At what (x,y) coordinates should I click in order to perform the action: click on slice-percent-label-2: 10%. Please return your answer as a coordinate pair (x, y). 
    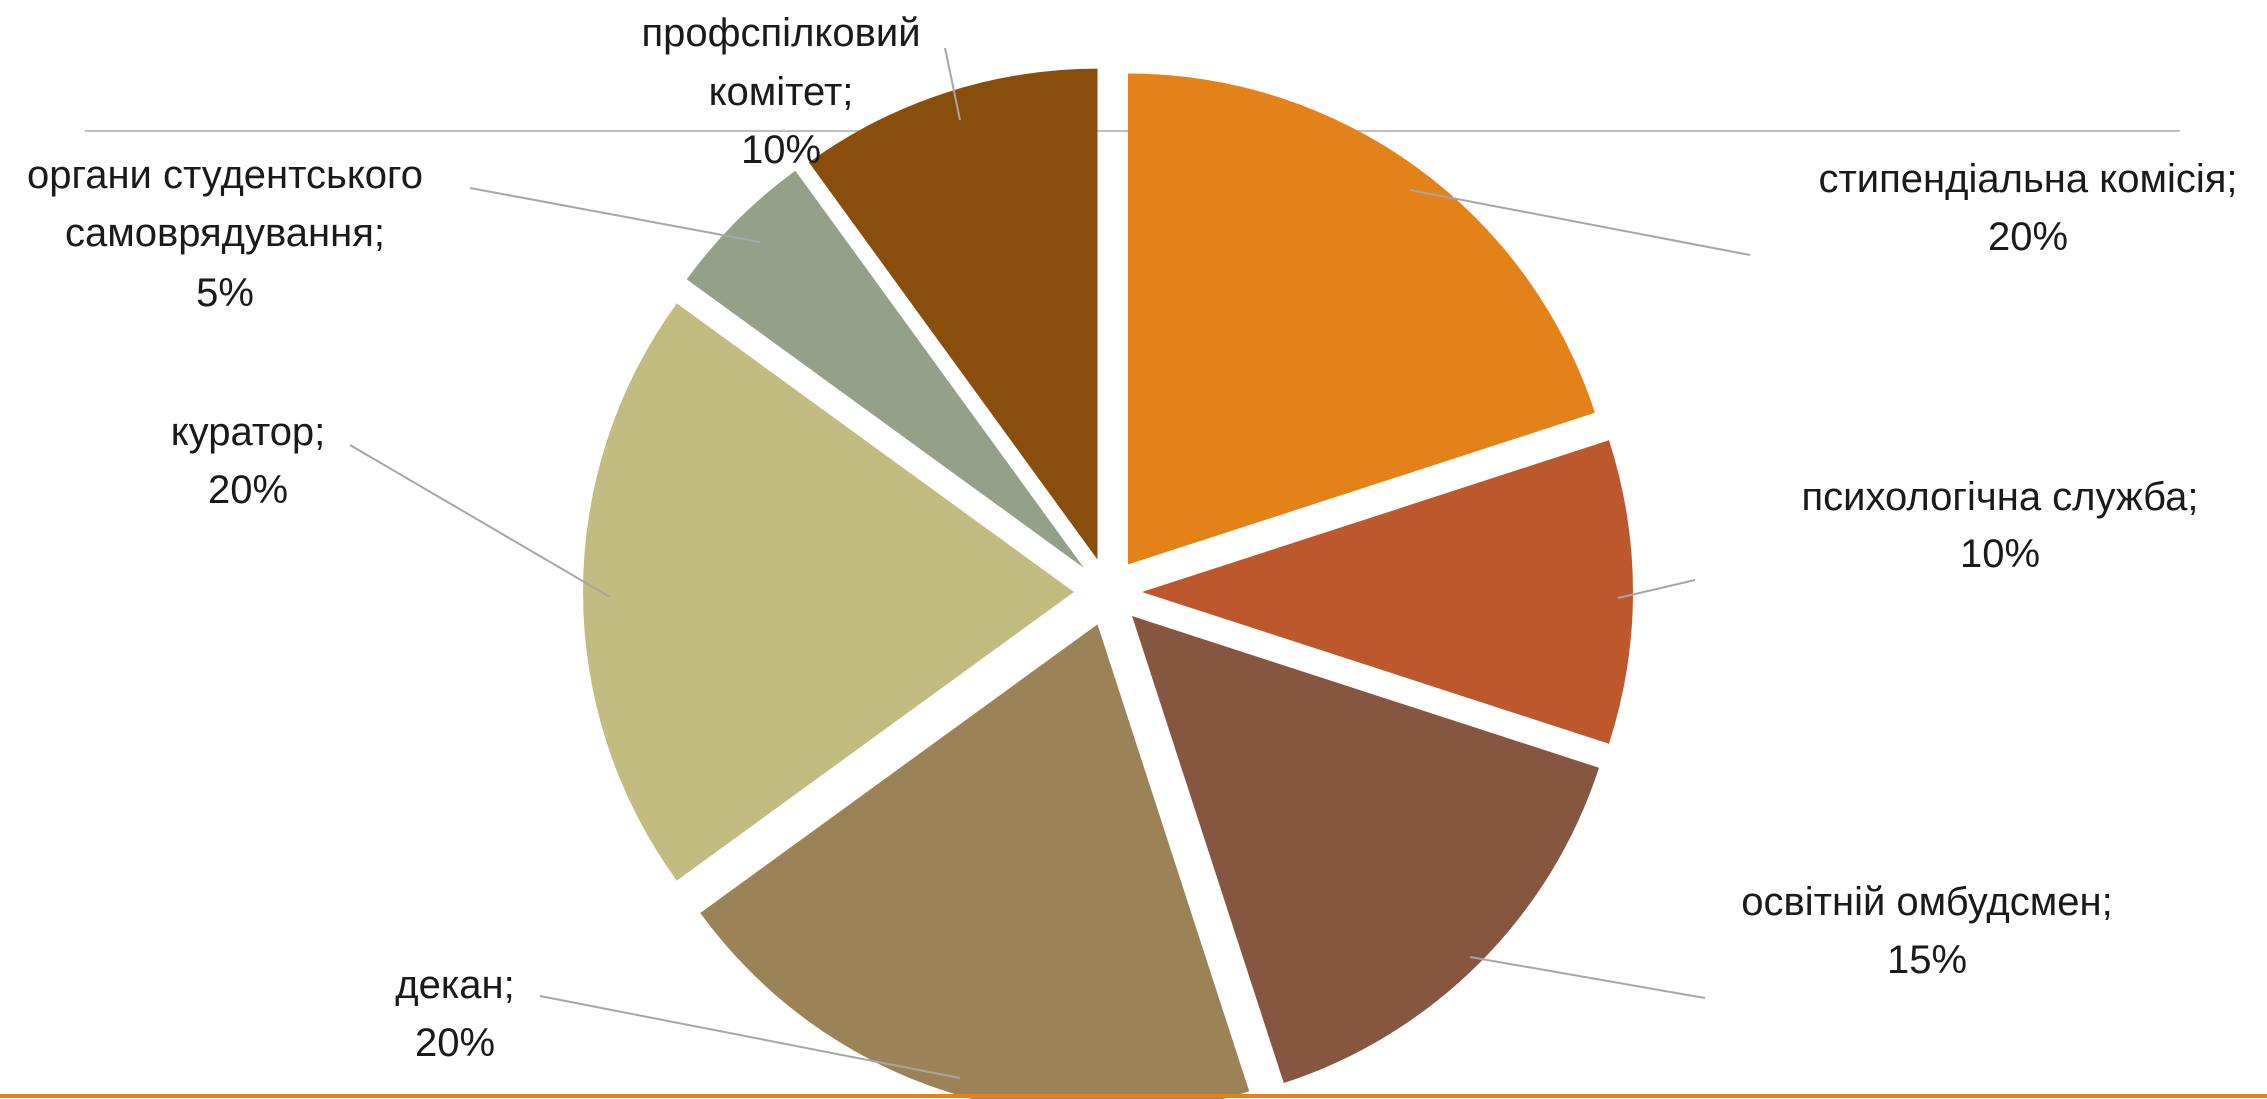
    Looking at the image, I should click on (2000, 554).